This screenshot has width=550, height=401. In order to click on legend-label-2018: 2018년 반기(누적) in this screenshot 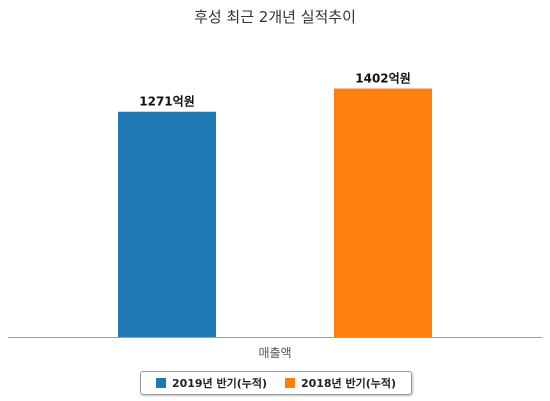, I will do `click(348, 383)`.